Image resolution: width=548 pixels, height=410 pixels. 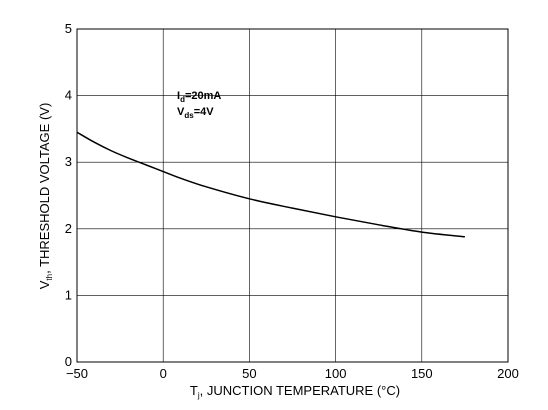 What do you see at coordinates (195, 113) in the screenshot?
I see `annotation-drain-source-voltage: Vds=4V` at bounding box center [195, 113].